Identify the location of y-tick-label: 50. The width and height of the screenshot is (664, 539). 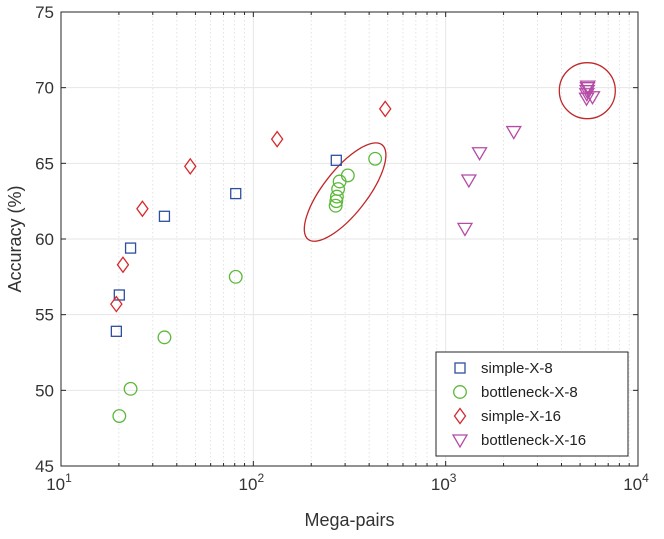
(44, 390).